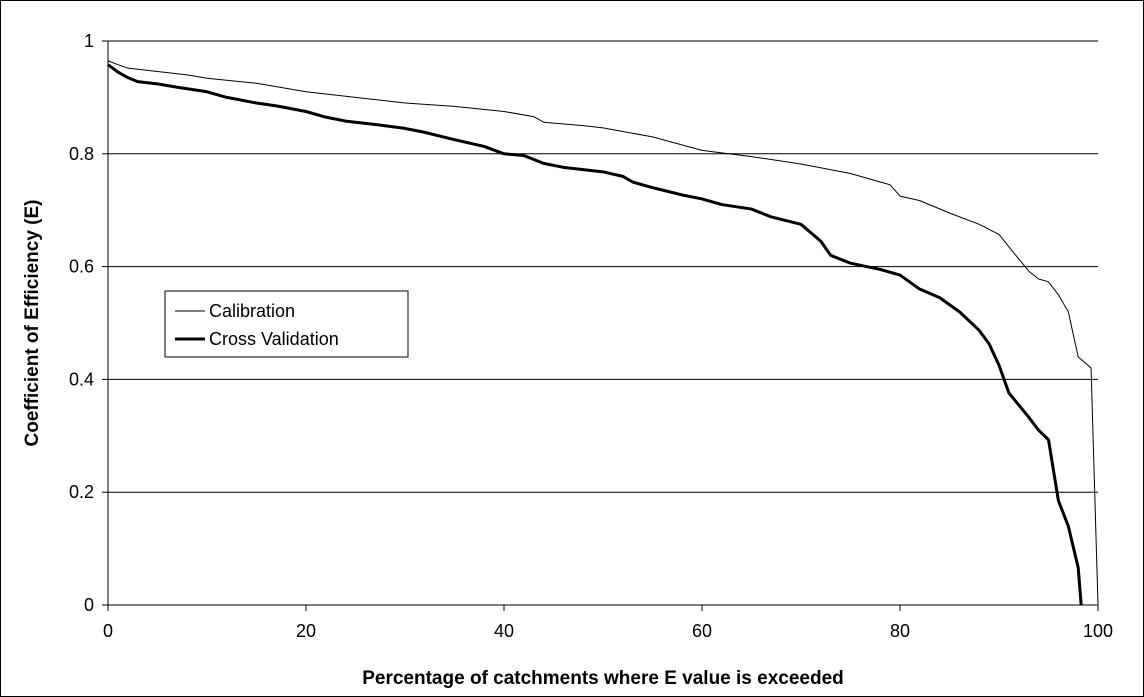 Image resolution: width=1144 pixels, height=697 pixels. Describe the element at coordinates (32, 322) in the screenshot. I see `y-axis-title: Coefficient of Efficiency (E)` at that location.